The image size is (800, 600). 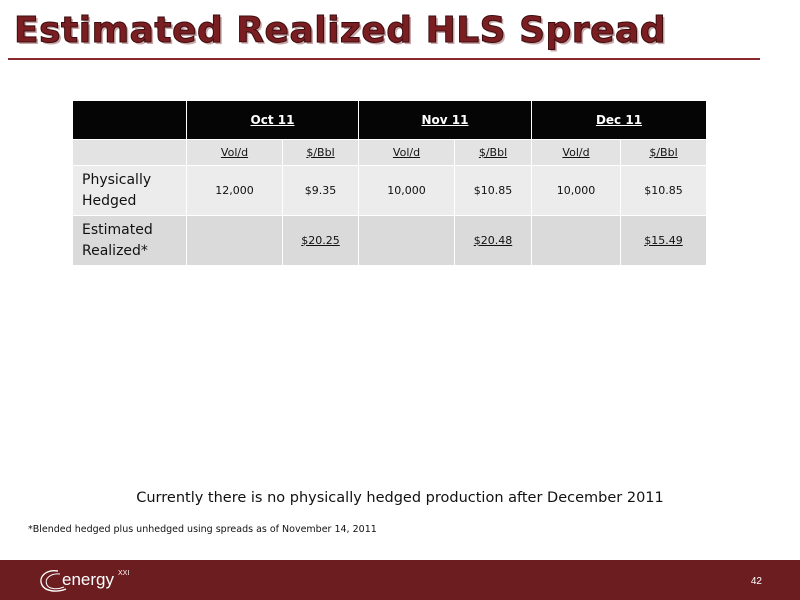 I want to click on row-label: Physically Hedged, so click(x=129, y=190).